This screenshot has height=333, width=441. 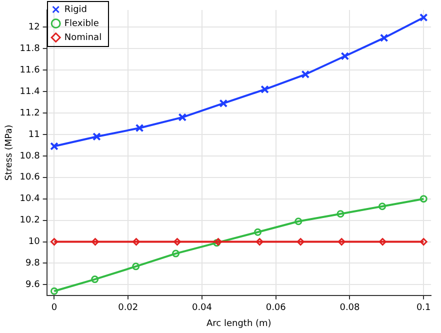 What do you see at coordinates (350, 308) in the screenshot?
I see `x-tick-label: 0.08` at bounding box center [350, 308].